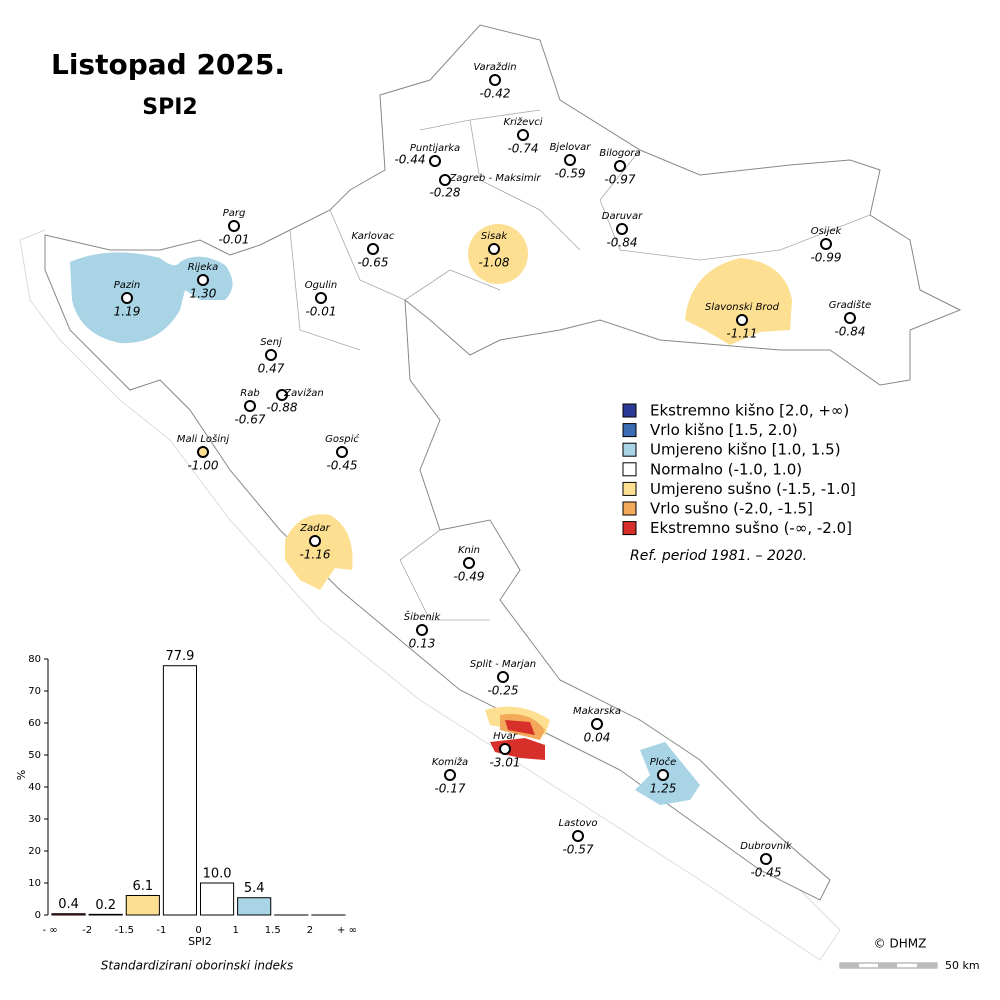 Image resolution: width=1000 pixels, height=1000 pixels. Describe the element at coordinates (197, 966) in the screenshot. I see `chart-caption: Standardizirani oborinski indeks` at that location.